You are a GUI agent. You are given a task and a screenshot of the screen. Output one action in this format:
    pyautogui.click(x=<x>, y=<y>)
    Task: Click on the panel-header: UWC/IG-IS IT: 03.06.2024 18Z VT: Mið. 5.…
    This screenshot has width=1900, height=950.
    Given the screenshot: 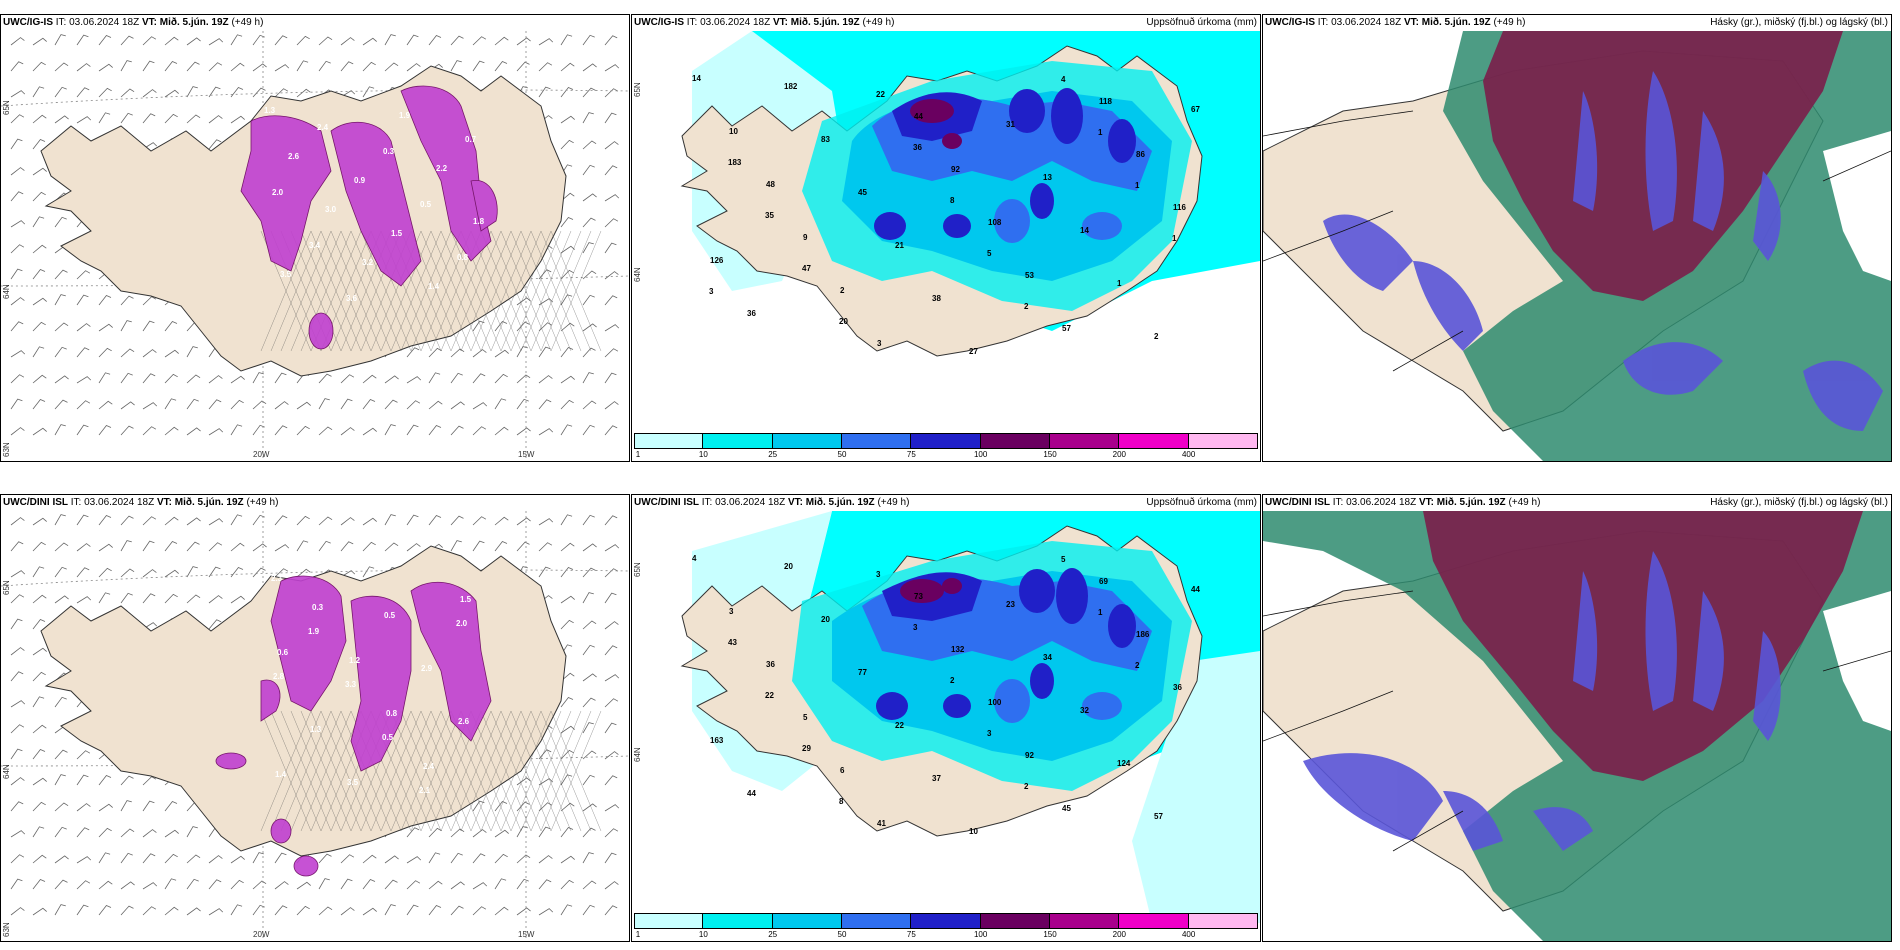 What is the action you would take?
    pyautogui.click(x=1395, y=22)
    